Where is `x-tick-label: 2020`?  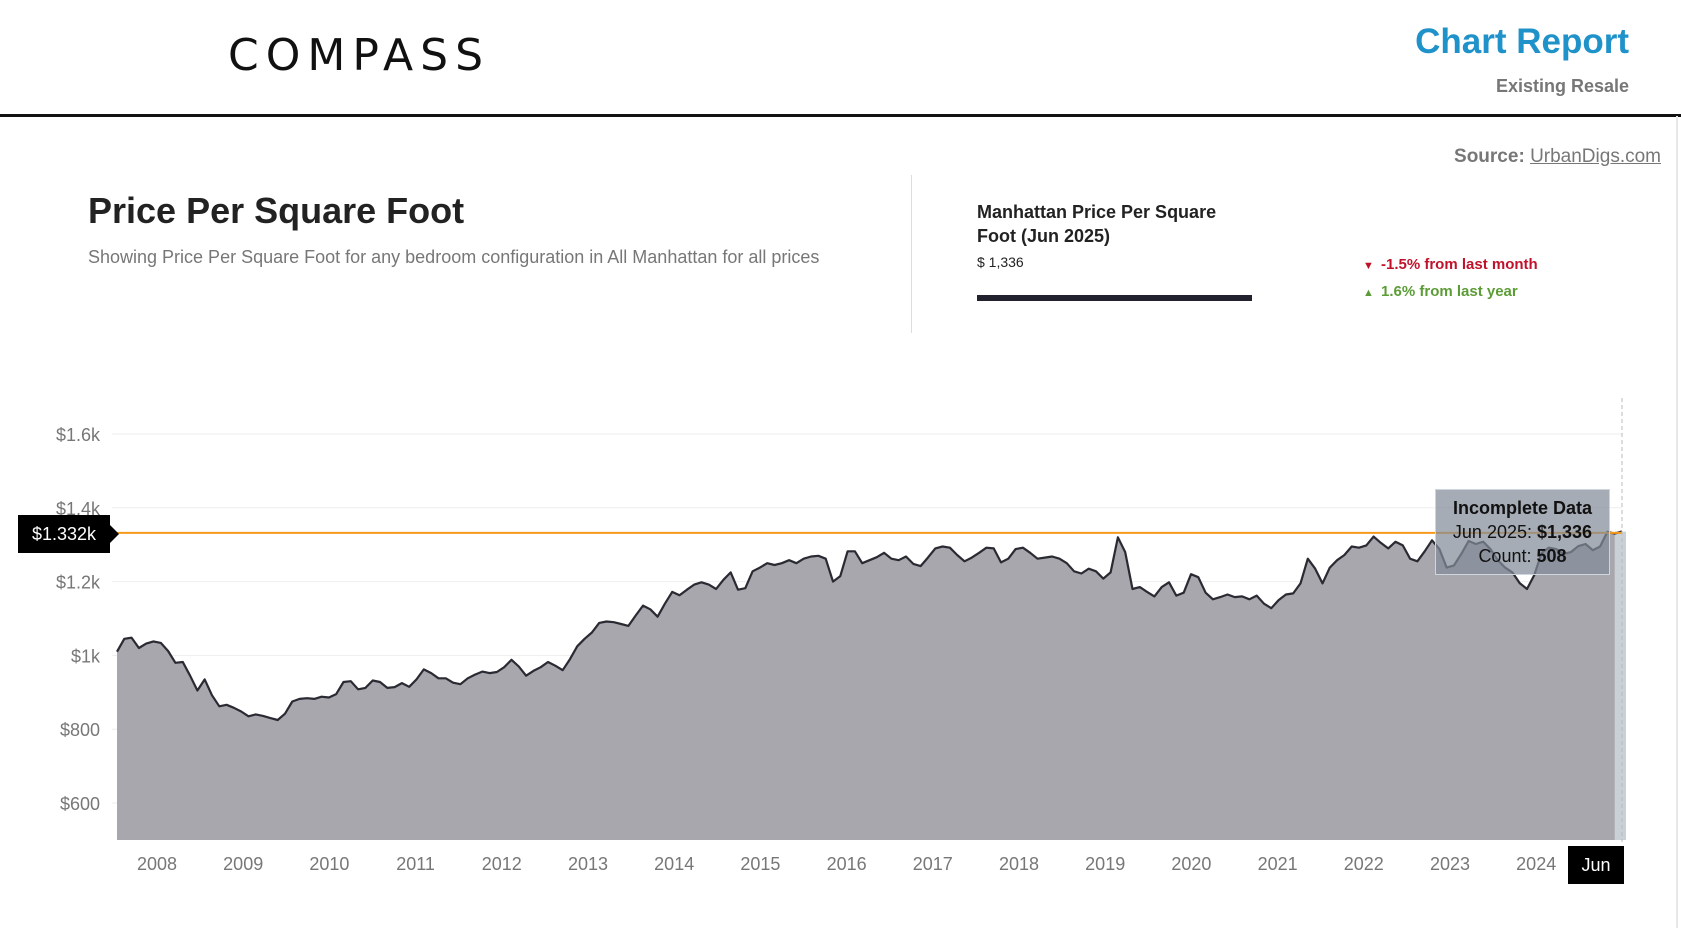 x-tick-label: 2020 is located at coordinates (1191, 864).